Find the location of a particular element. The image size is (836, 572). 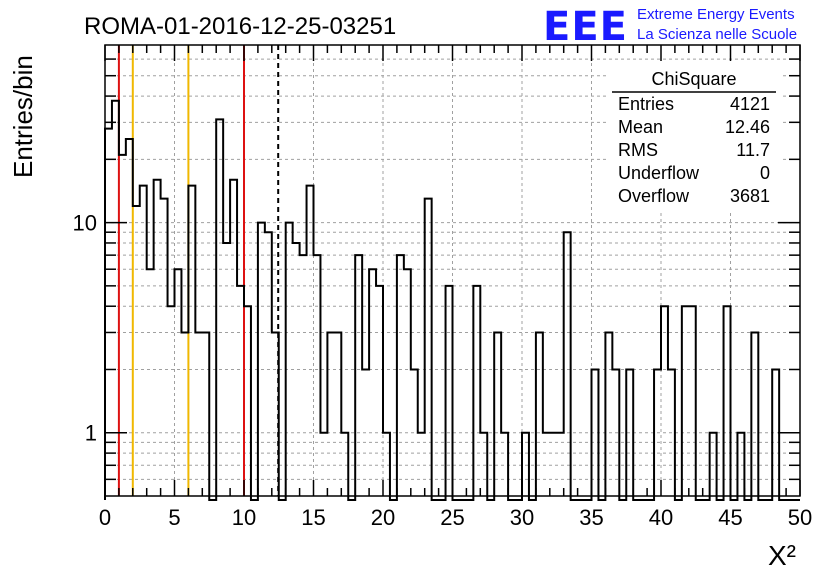

stats-overflow-label: Overflow is located at coordinates (654, 196).